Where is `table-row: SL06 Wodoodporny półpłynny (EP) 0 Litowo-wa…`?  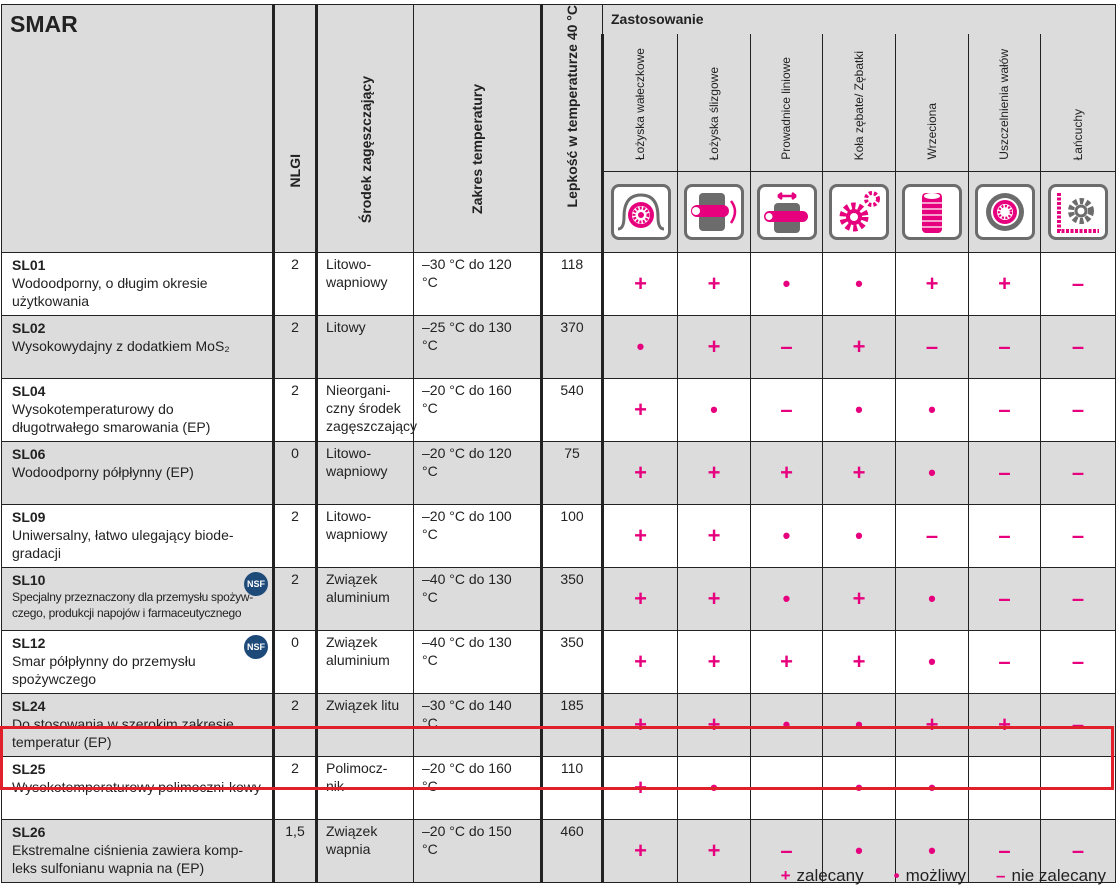 table-row: SL06 Wodoodporny półpłynny (EP) 0 Litowo-wa… is located at coordinates (558, 473).